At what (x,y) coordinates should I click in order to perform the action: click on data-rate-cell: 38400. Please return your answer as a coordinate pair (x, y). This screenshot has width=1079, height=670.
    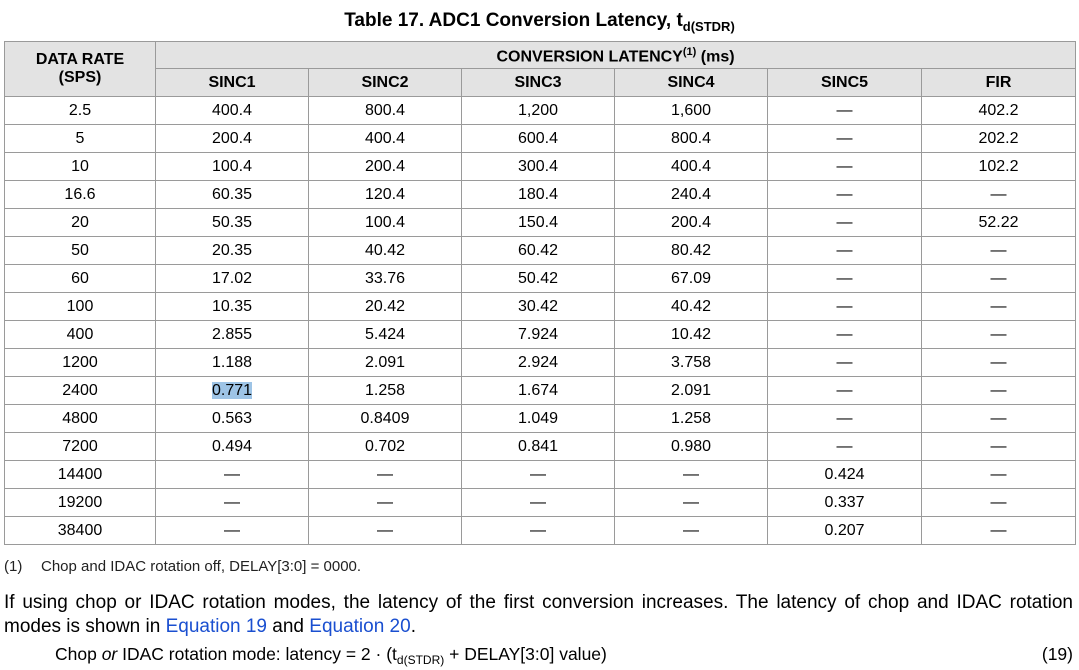
    Looking at the image, I should click on (80, 530).